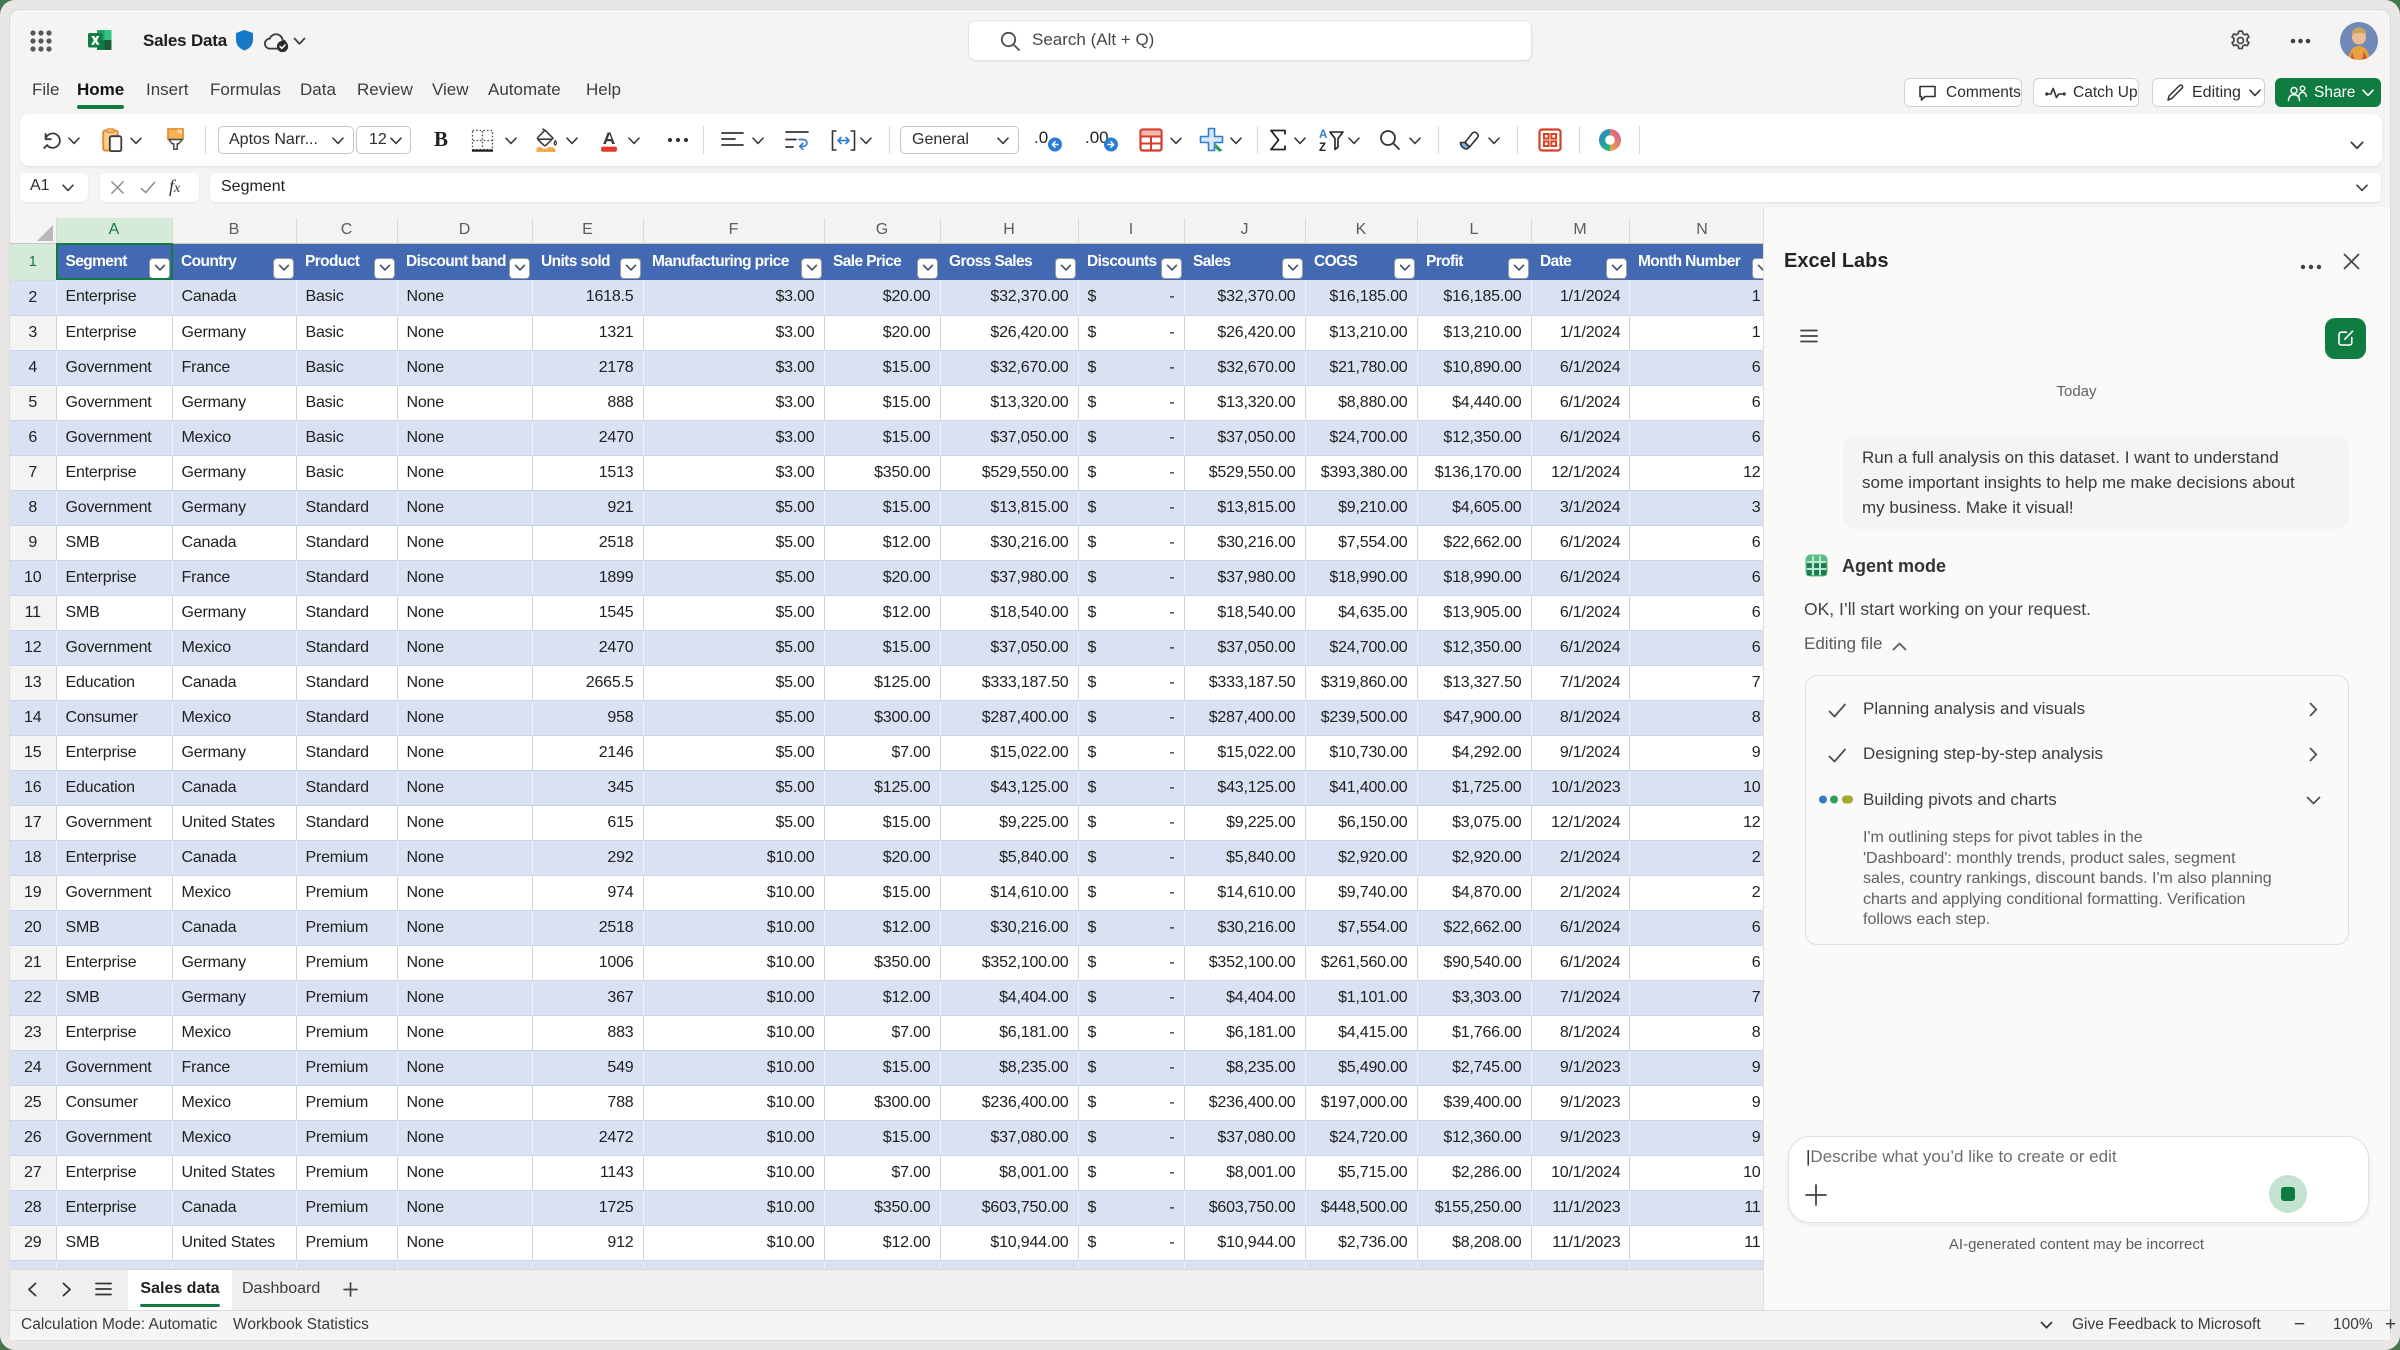  Describe the element at coordinates (1323, 135) in the screenshot. I see `svg-text: A` at that location.